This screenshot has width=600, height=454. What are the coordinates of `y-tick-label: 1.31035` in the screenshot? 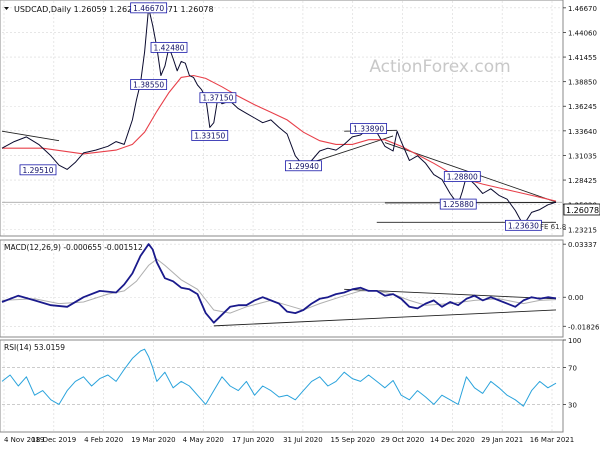 It's located at (582, 156).